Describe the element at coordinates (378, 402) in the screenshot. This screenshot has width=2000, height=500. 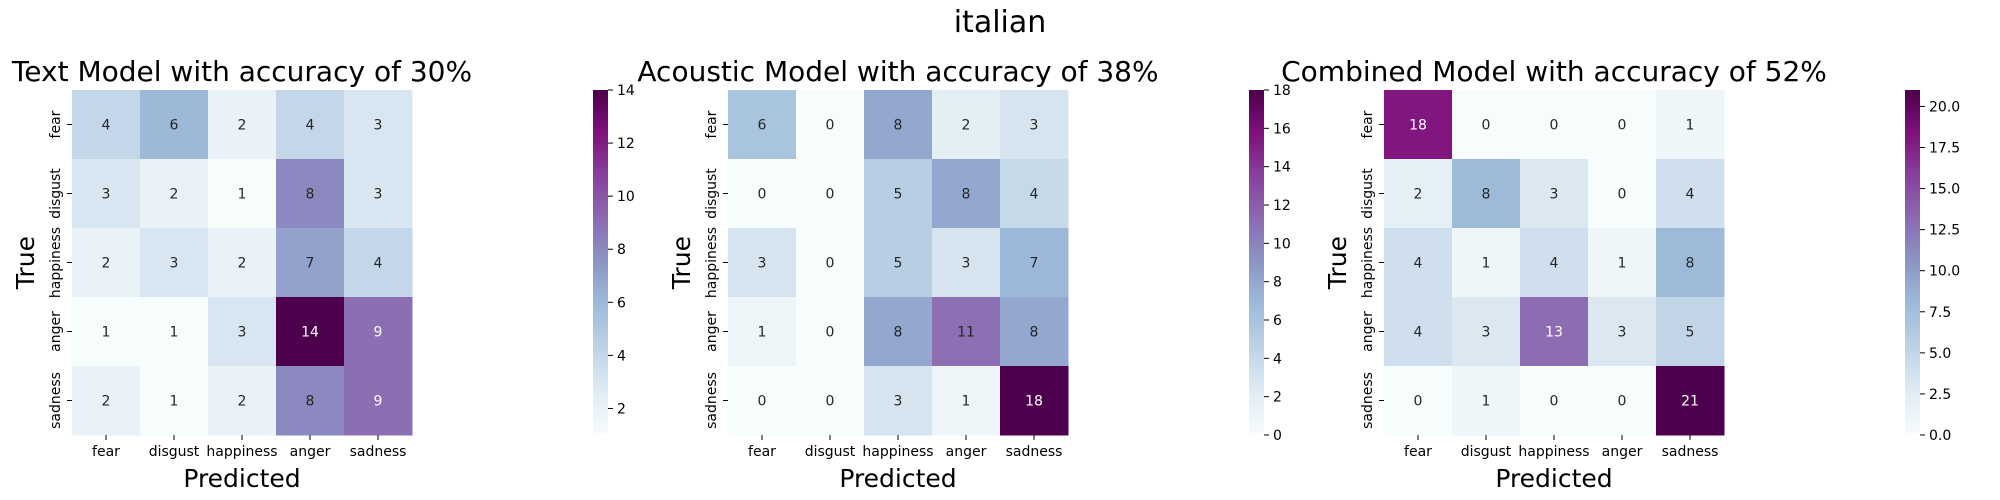
I see `cell-value-label: 9` at that location.